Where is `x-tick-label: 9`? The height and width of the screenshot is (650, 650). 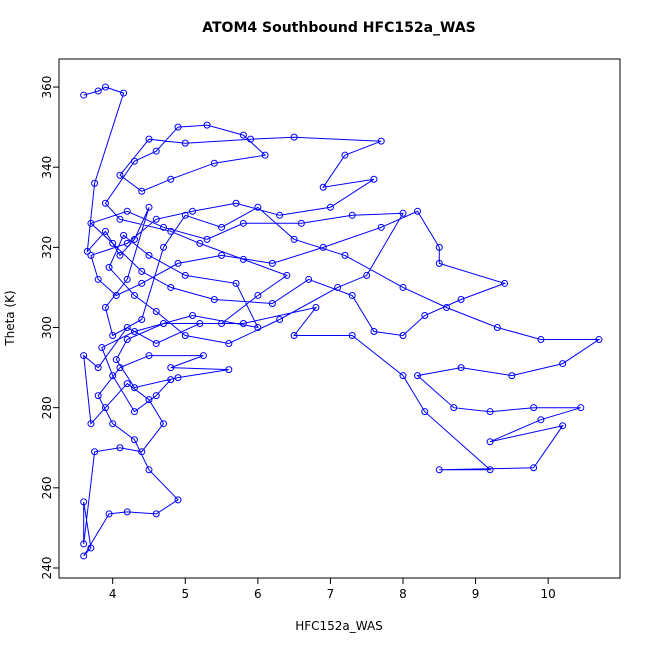
x-tick-label: 9 is located at coordinates (476, 594).